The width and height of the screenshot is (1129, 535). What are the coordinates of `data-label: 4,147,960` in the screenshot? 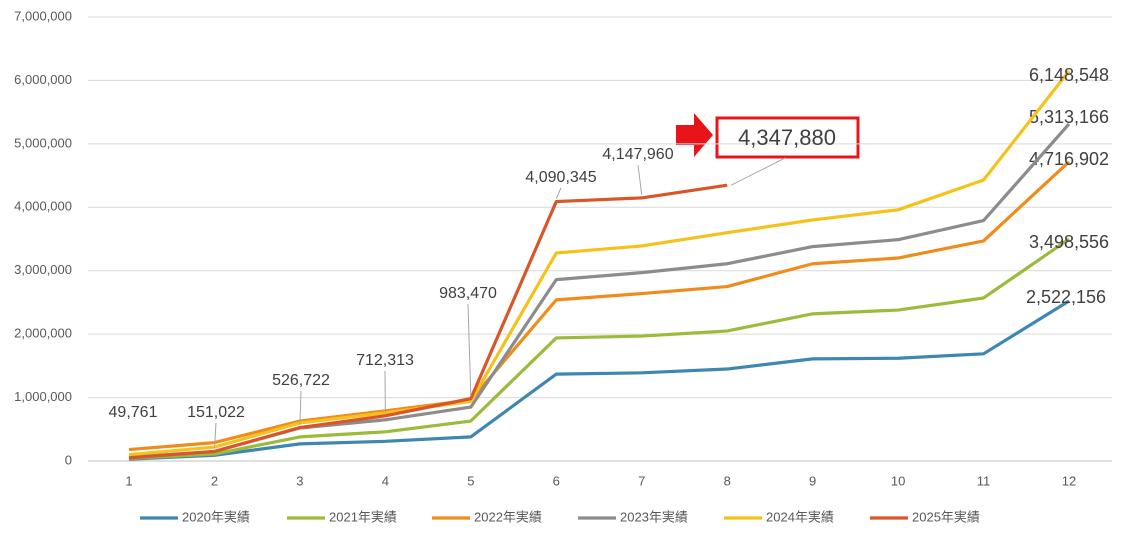 It's located at (637, 154).